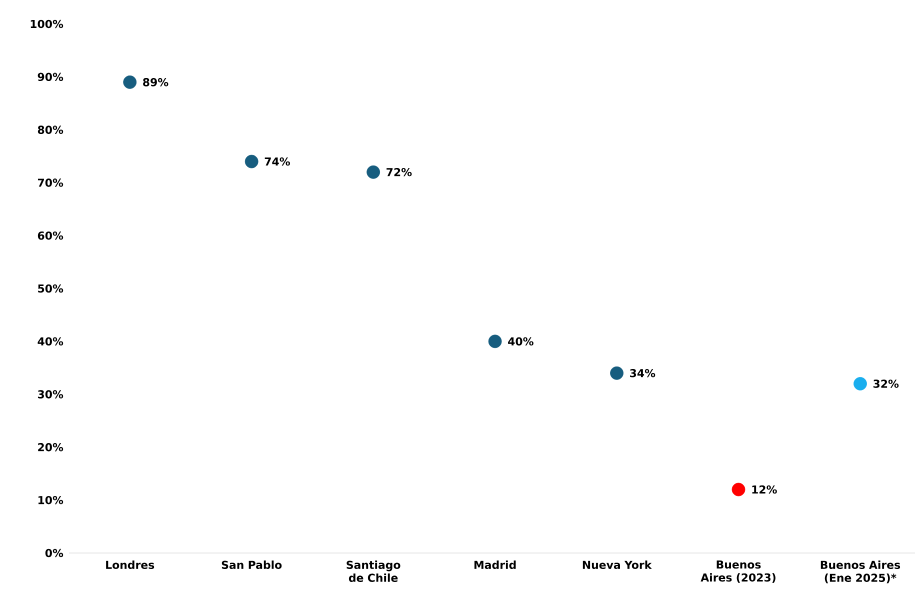 The width and height of the screenshot is (915, 608). What do you see at coordinates (51, 182) in the screenshot?
I see `y-tick-label: 70%` at bounding box center [51, 182].